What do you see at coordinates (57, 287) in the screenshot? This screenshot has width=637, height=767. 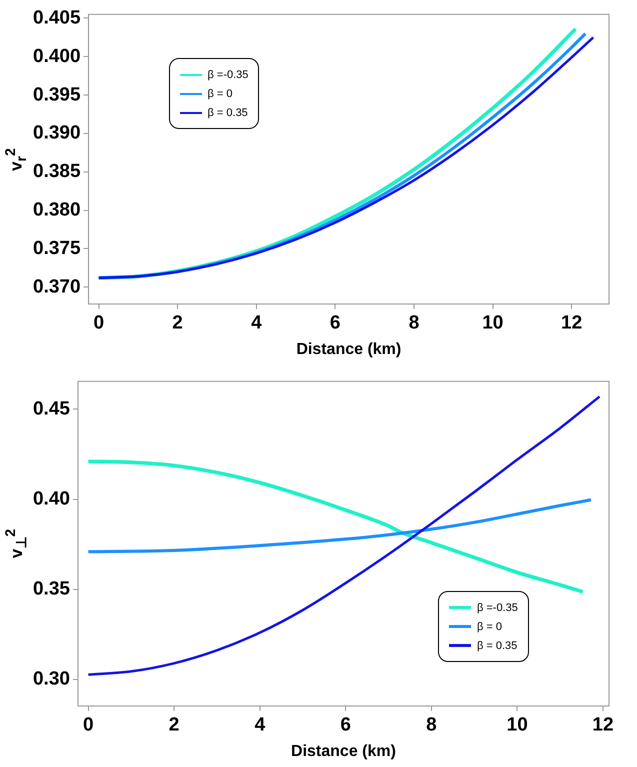 I see `y-tick-label: 0.370` at bounding box center [57, 287].